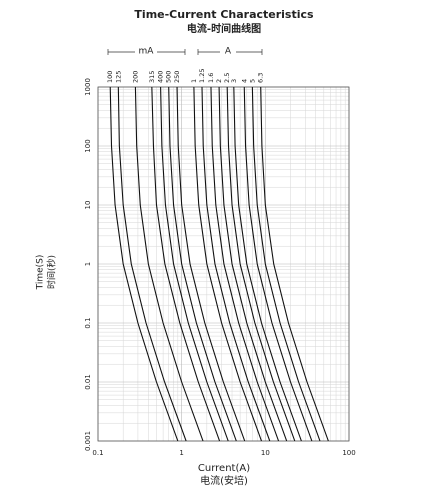  I want to click on y-tick-label: 1, so click(88, 264).